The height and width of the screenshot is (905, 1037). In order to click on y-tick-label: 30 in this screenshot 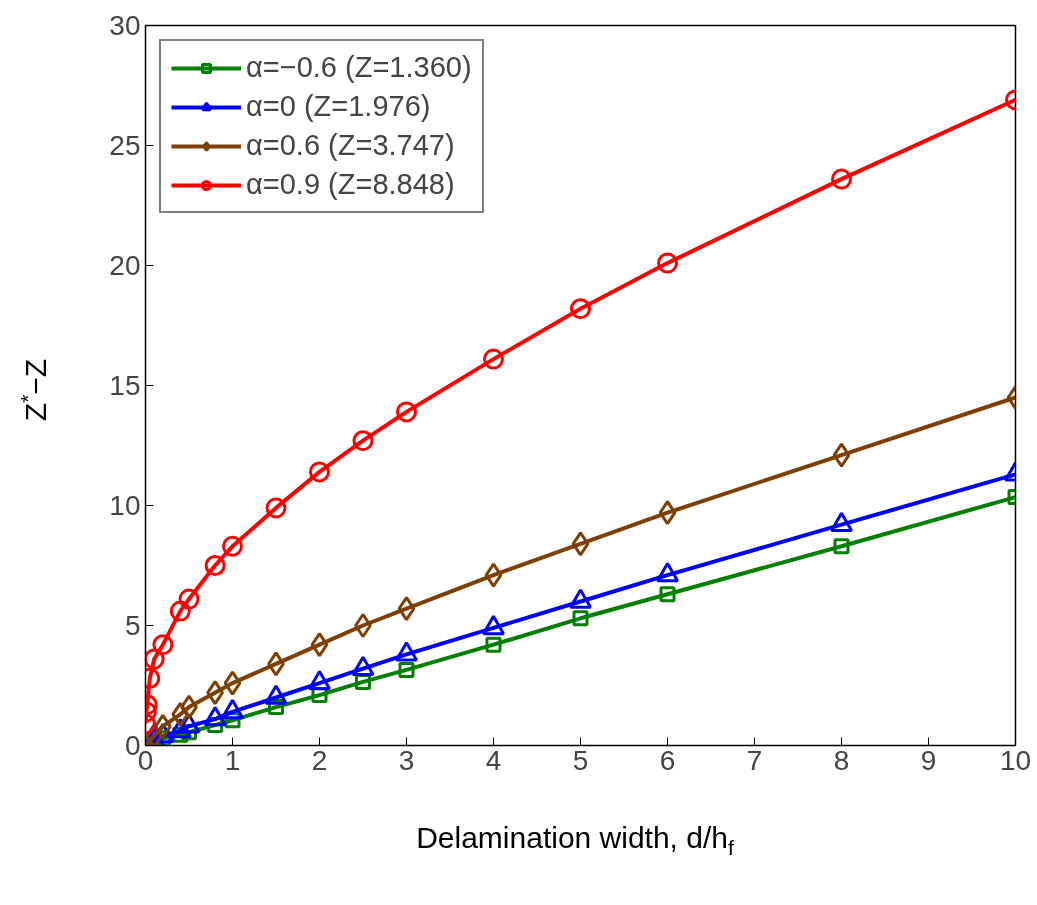, I will do `click(125, 25)`.